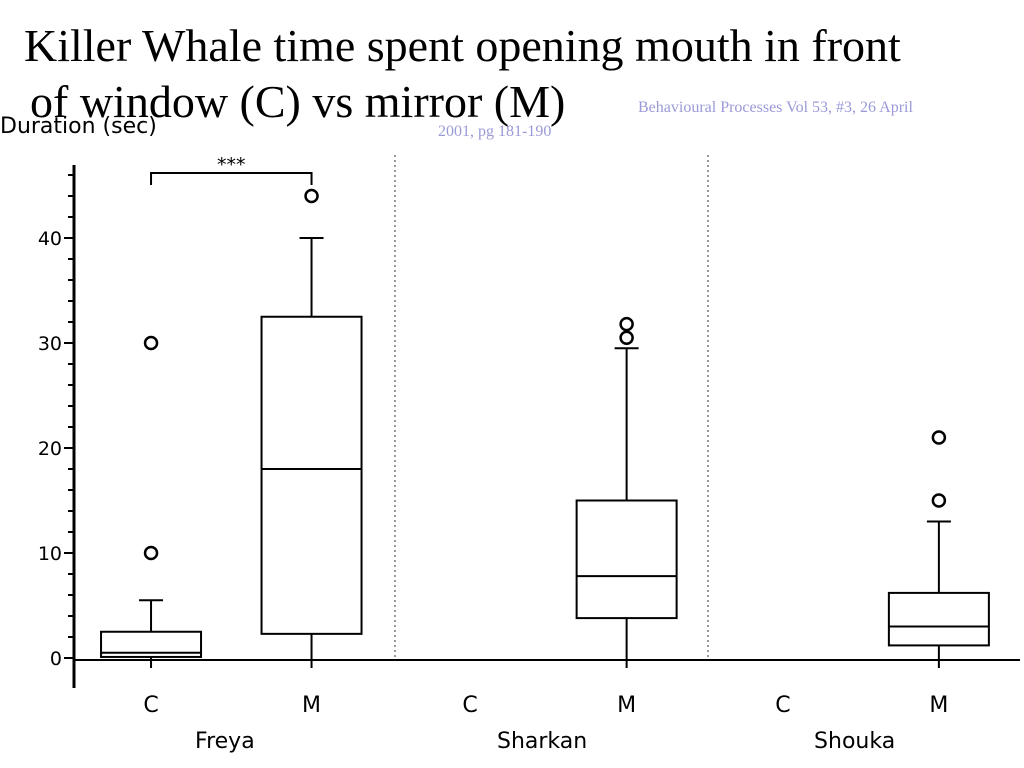 This screenshot has width=1024, height=768. I want to click on y-tick-label: 10, so click(50, 554).